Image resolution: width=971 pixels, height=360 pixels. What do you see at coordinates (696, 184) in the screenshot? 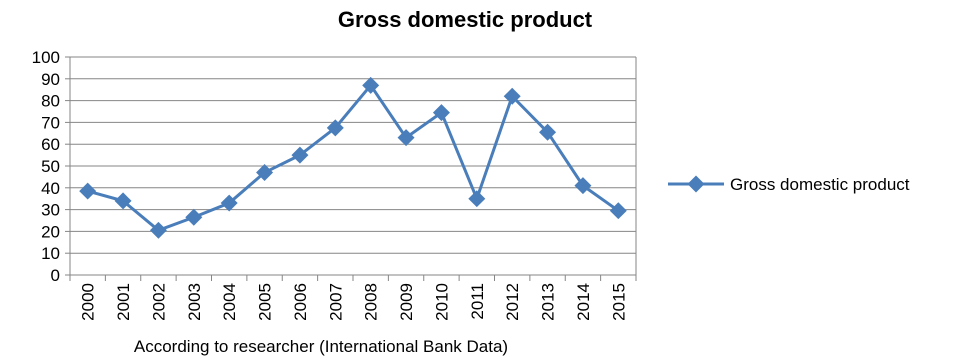
I see `legend-marker-icon` at bounding box center [696, 184].